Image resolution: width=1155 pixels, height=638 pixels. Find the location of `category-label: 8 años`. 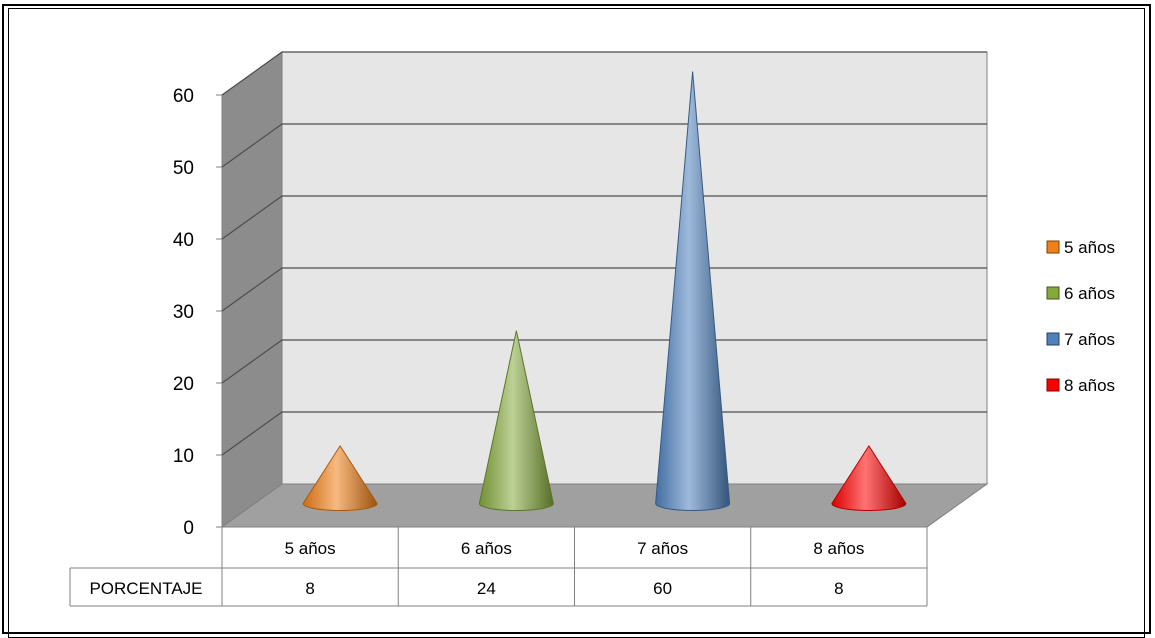

category-label: 8 años is located at coordinates (838, 548).